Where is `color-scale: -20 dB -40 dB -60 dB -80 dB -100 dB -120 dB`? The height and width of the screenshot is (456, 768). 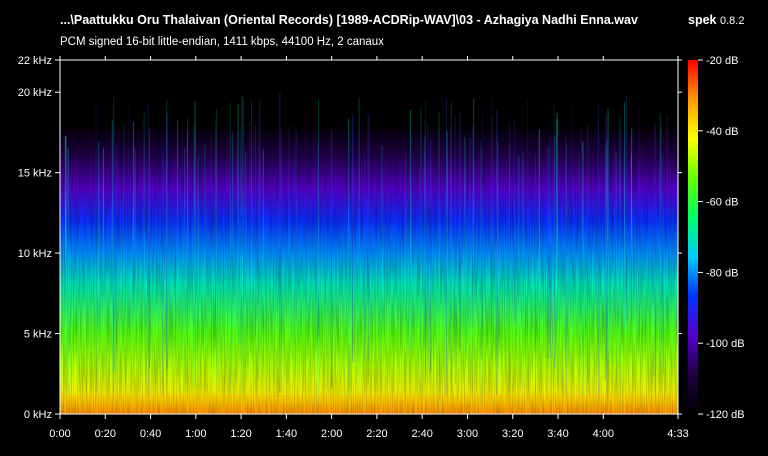 color-scale: -20 dB -40 dB -60 dB -80 dB -100 dB -120 dB is located at coordinates (716, 238).